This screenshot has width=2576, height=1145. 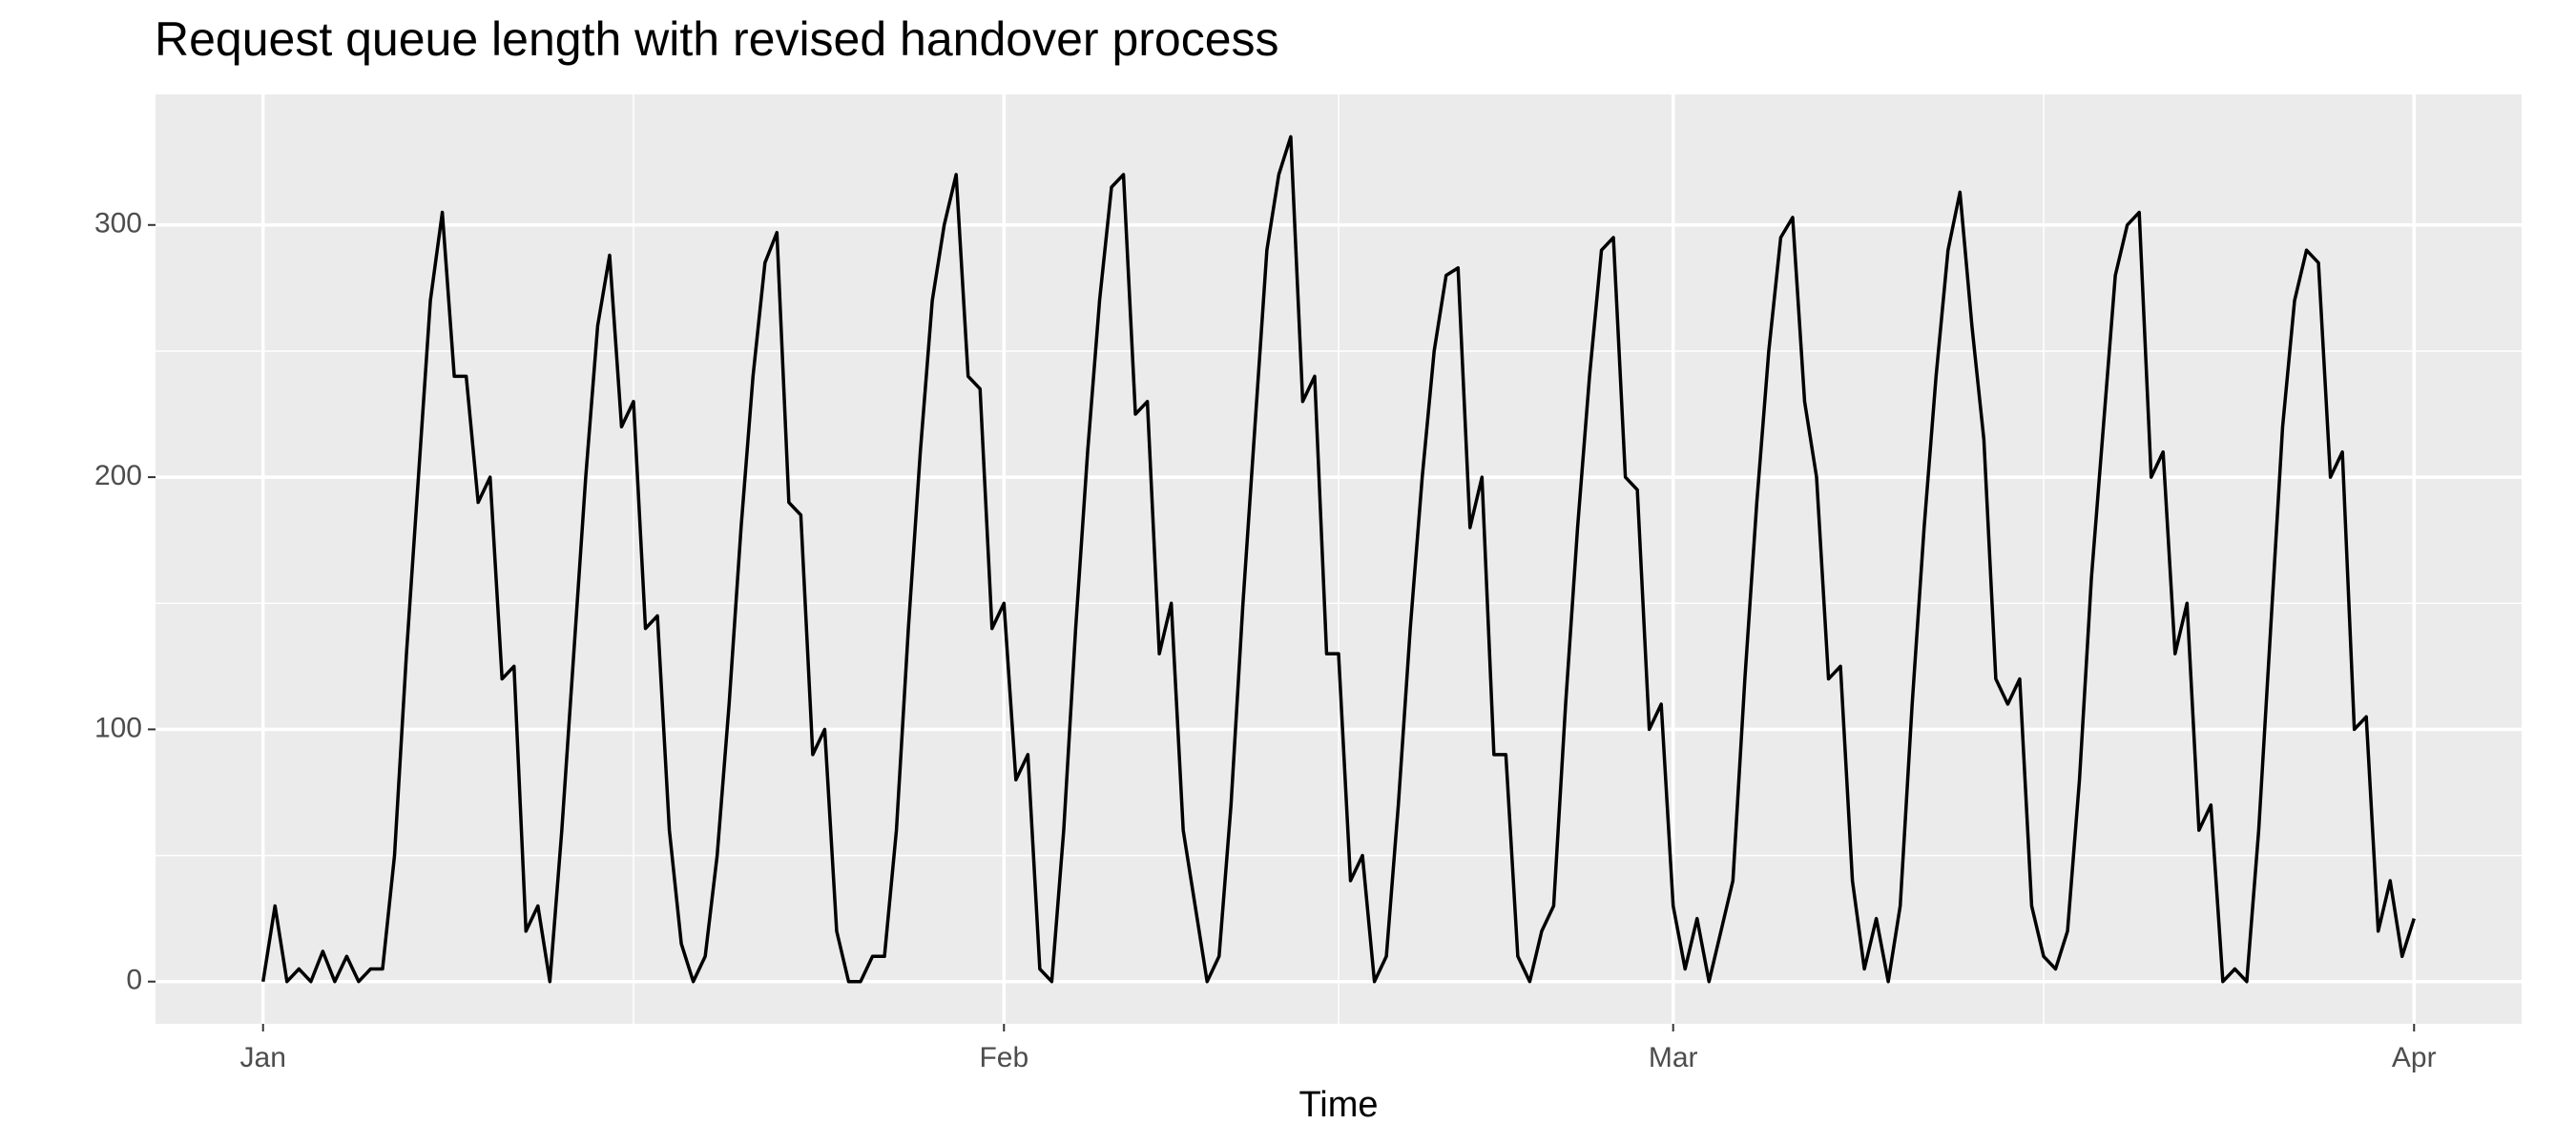 I want to click on y-tick-label: 0, so click(x=134, y=980).